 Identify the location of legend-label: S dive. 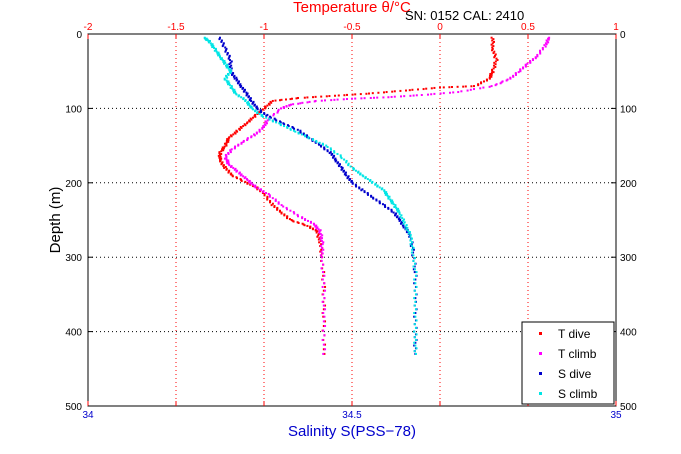
(575, 374).